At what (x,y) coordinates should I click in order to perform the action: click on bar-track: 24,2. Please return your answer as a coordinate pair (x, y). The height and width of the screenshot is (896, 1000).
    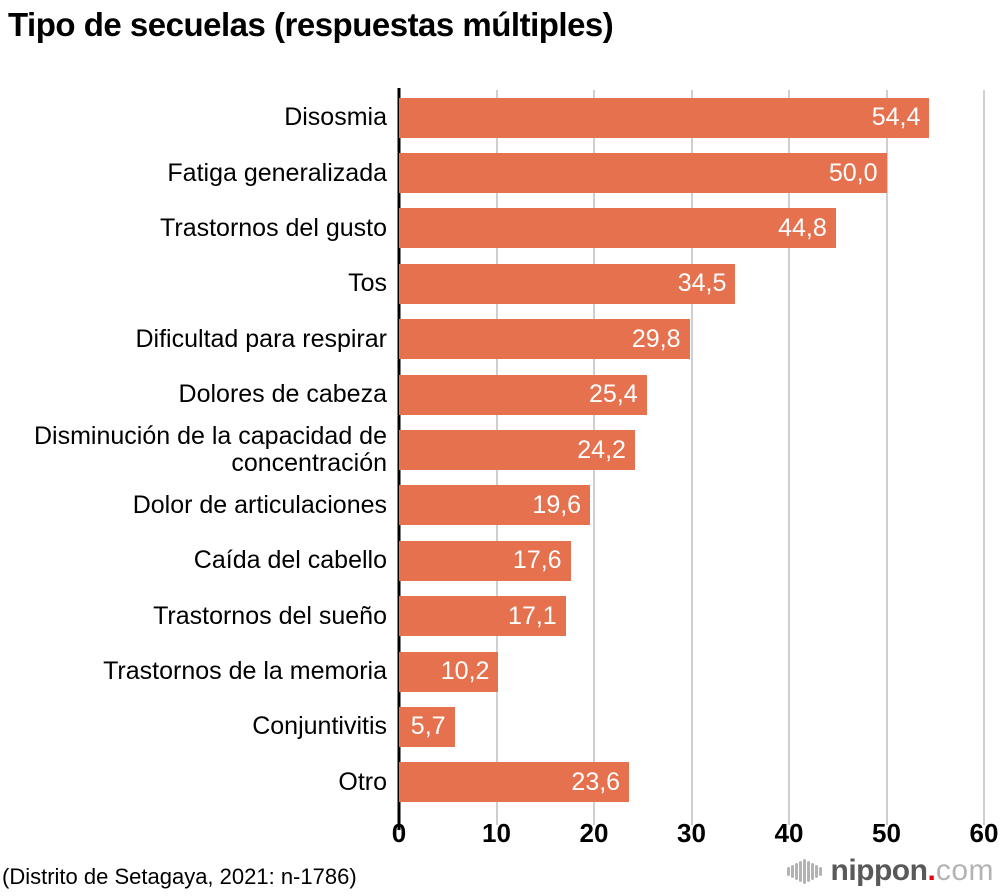
    Looking at the image, I should click on (691, 449).